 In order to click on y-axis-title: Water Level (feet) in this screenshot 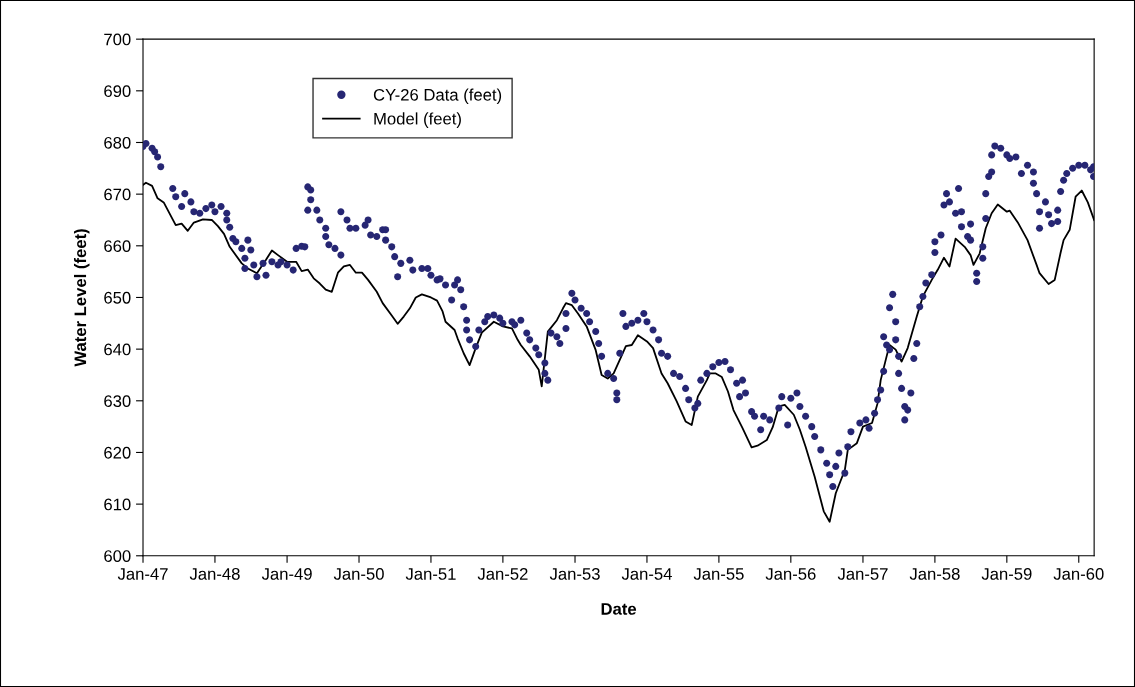, I will do `click(81, 298)`.